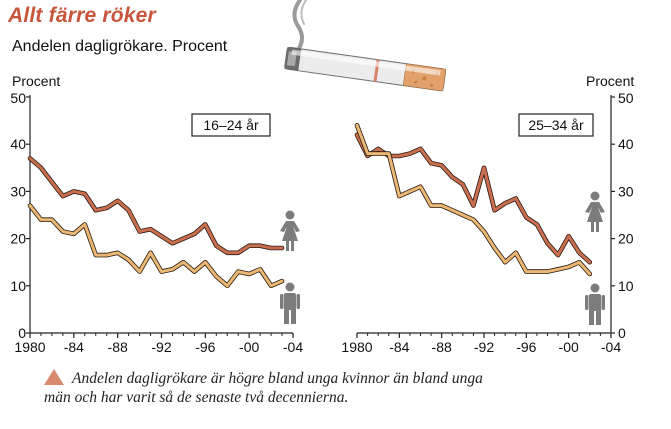  I want to click on age-label-right: 25–34 år, so click(556, 125).